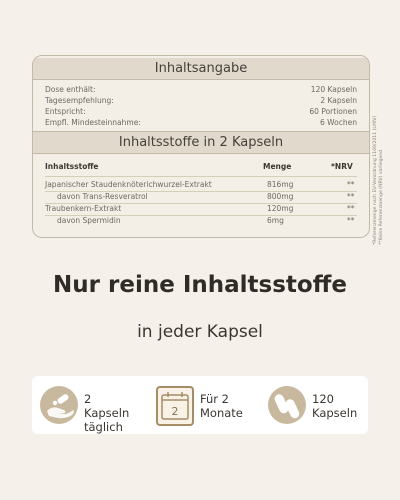  I want to click on info-row: Tagesempfehlung: 2 Kapseln, so click(201, 100).